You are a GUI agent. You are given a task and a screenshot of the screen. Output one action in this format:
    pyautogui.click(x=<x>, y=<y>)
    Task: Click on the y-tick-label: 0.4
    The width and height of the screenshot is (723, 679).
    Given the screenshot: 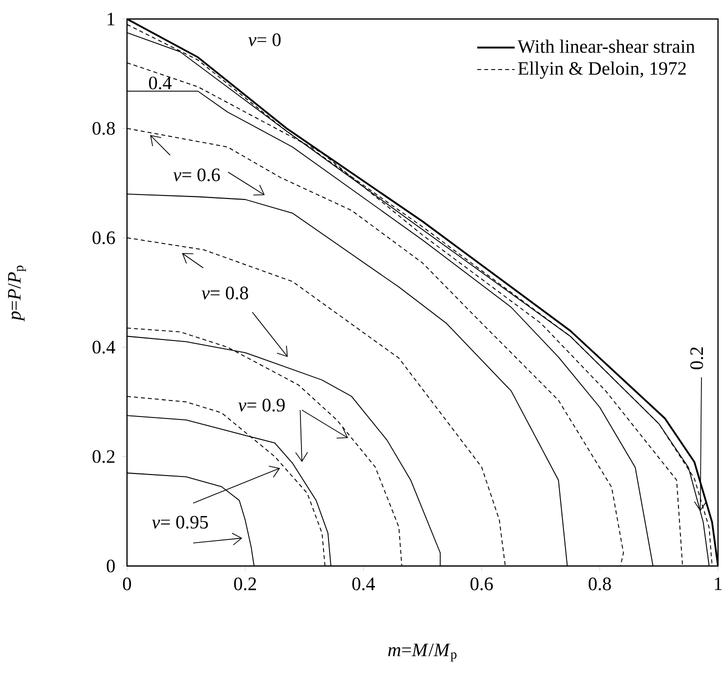 What is the action you would take?
    pyautogui.click(x=104, y=347)
    